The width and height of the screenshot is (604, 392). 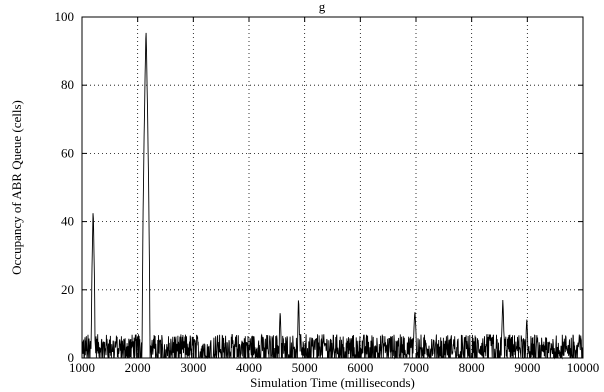 I want to click on x-axis-label: Simulation Time (milliseconds), so click(x=332, y=382).